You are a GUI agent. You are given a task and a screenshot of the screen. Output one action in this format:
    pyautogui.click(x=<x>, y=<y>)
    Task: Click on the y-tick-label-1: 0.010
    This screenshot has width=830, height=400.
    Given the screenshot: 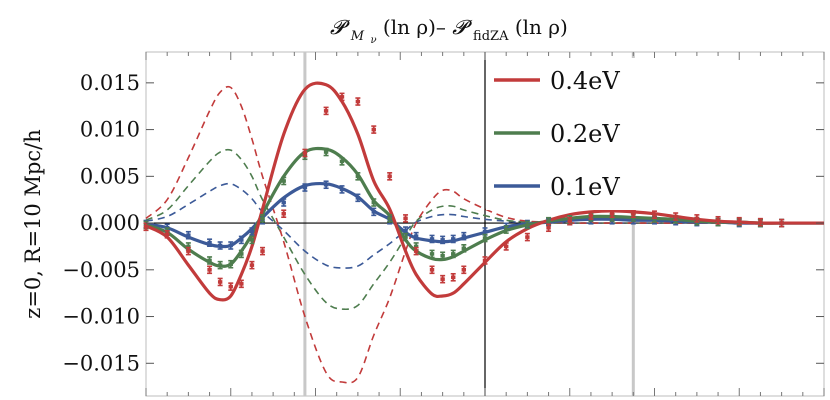 What is the action you would take?
    pyautogui.click(x=110, y=130)
    